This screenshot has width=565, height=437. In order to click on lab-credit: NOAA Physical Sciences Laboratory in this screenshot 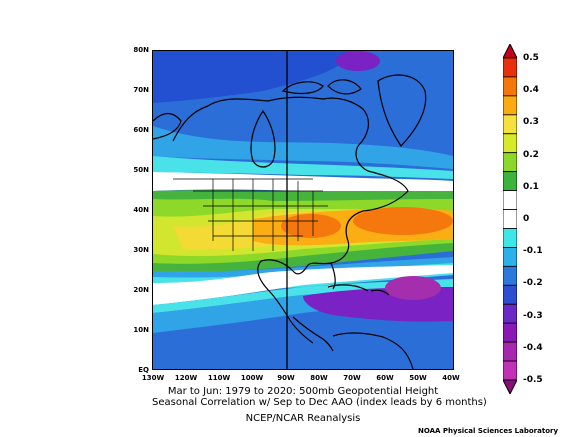, I will do `click(488, 431)`.